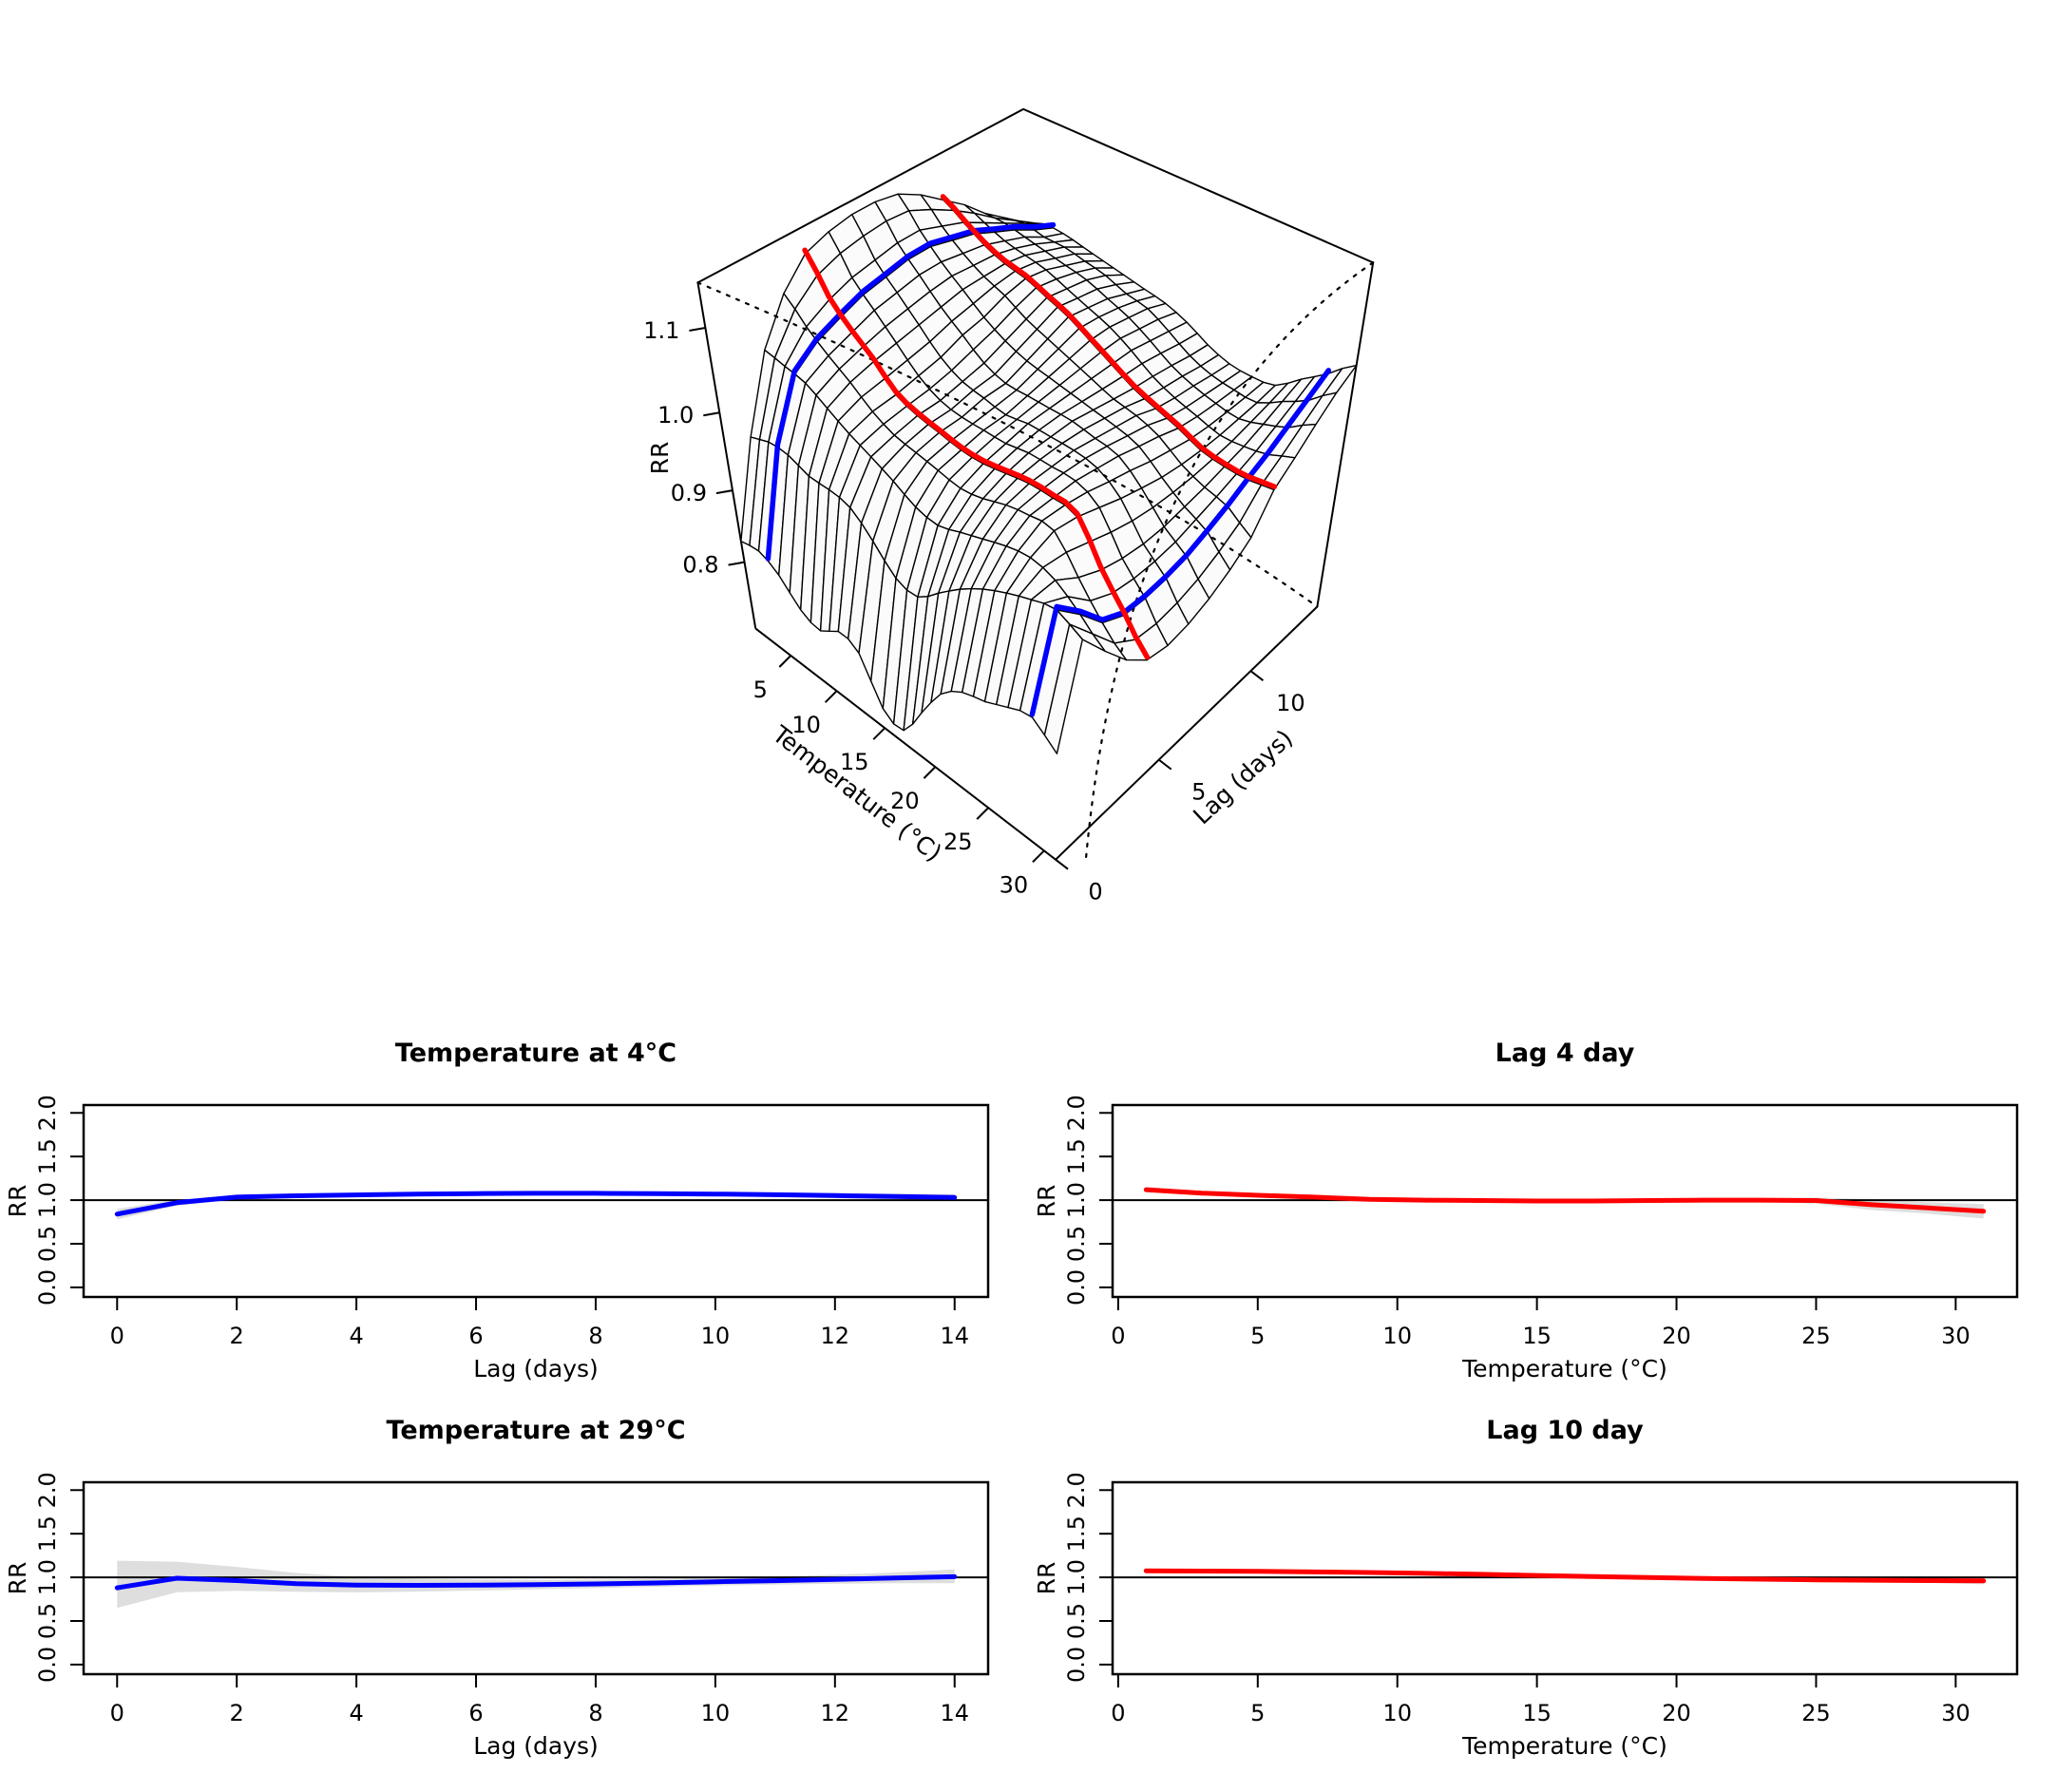  What do you see at coordinates (1243, 777) in the screenshot?
I see `surface-y-axis-label: Lag (days)` at bounding box center [1243, 777].